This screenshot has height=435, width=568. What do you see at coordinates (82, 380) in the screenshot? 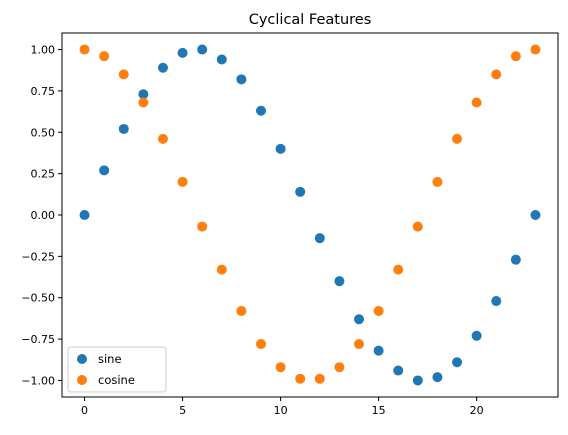
I see `legend-marker-cosine` at bounding box center [82, 380].